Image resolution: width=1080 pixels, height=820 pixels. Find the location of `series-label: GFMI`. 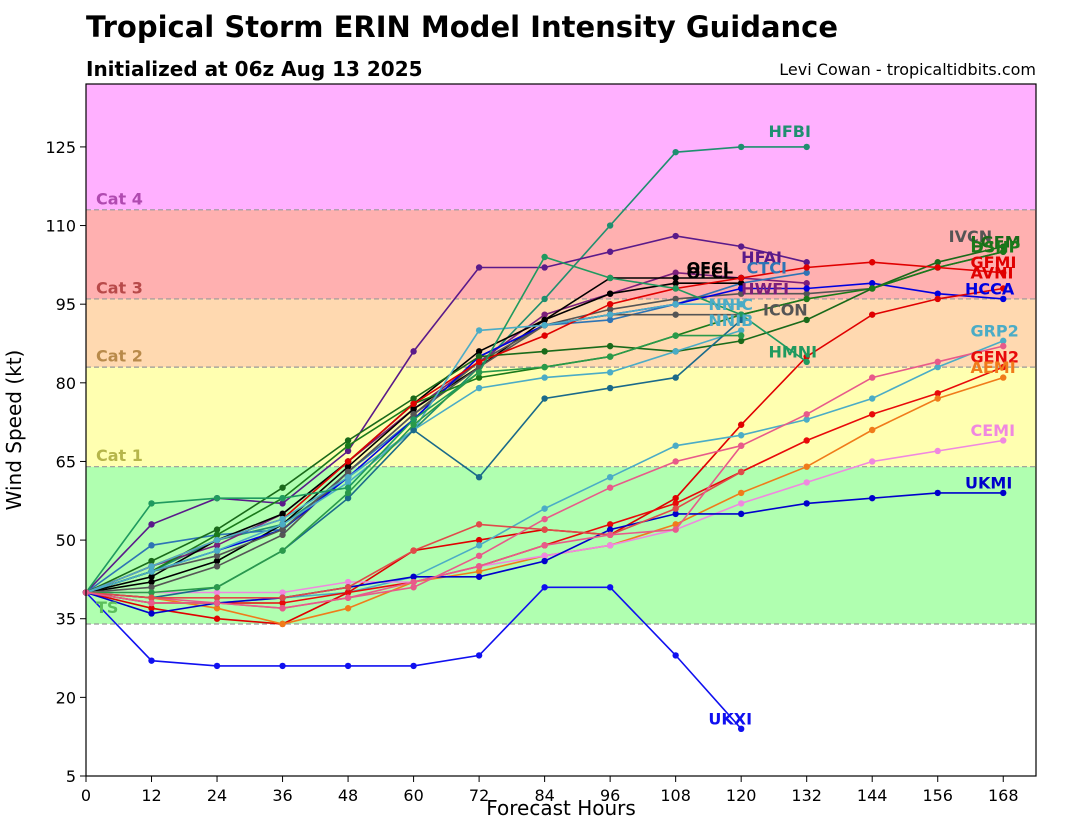

series-label: GFMI is located at coordinates (993, 262).